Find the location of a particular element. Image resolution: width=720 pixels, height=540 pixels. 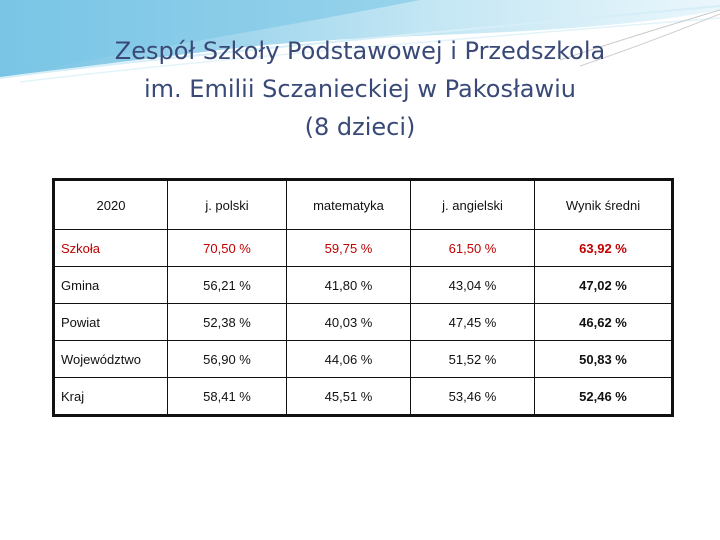

math-score: 44,06 % is located at coordinates (348, 359).